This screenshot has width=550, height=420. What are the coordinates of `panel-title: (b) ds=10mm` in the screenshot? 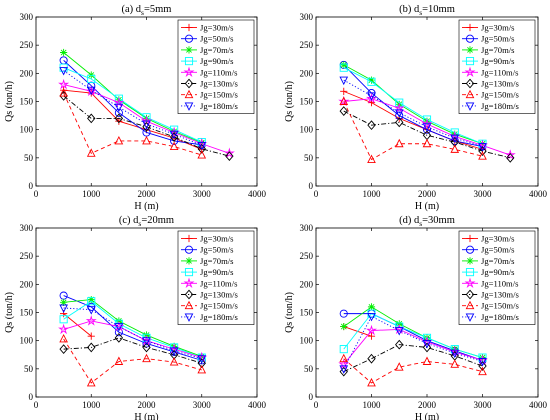 It's located at (427, 10).